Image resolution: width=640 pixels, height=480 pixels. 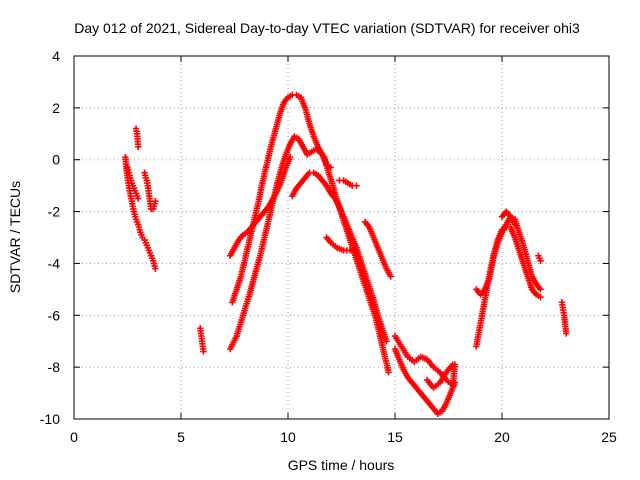 What do you see at coordinates (181, 437) in the screenshot?
I see `x-tick-label: 5` at bounding box center [181, 437].